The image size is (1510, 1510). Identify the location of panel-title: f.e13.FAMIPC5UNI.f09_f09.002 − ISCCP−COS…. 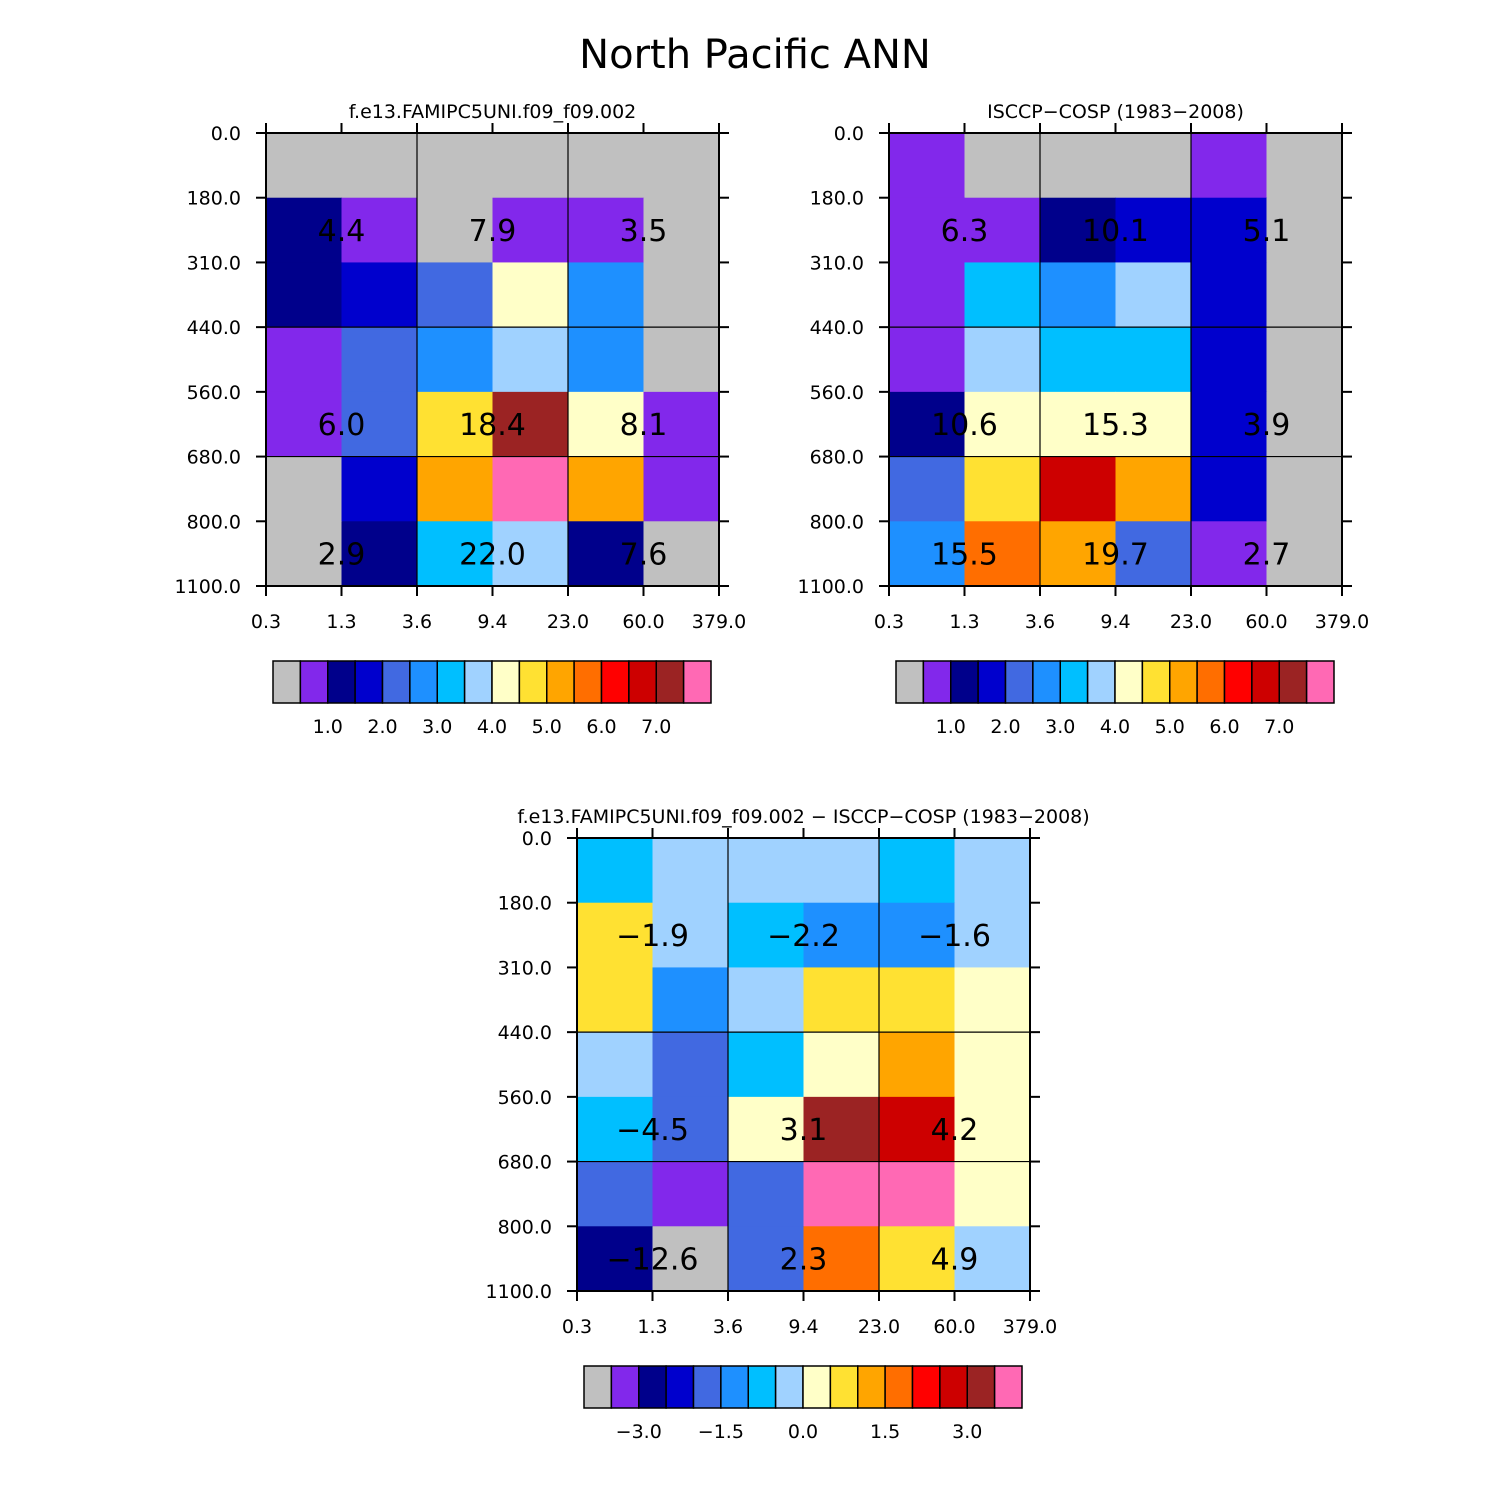
(803, 817).